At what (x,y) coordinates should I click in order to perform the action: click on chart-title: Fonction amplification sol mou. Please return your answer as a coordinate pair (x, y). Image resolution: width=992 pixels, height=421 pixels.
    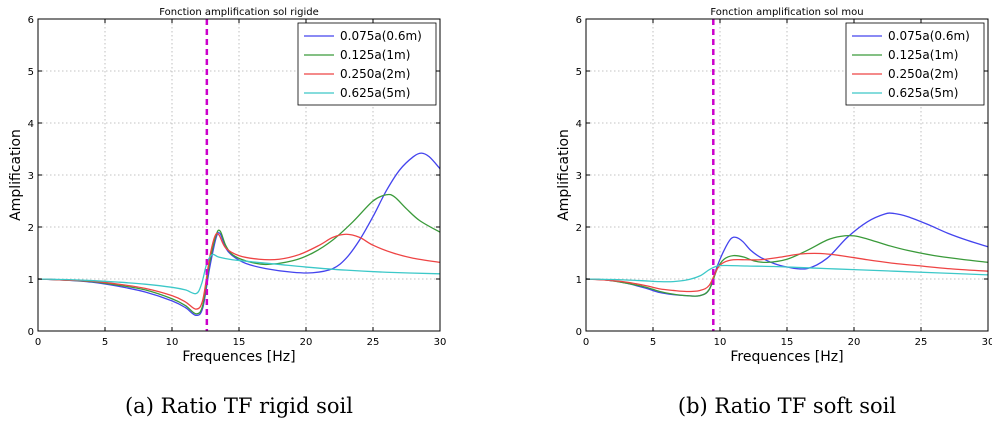
    Looking at the image, I should click on (786, 12).